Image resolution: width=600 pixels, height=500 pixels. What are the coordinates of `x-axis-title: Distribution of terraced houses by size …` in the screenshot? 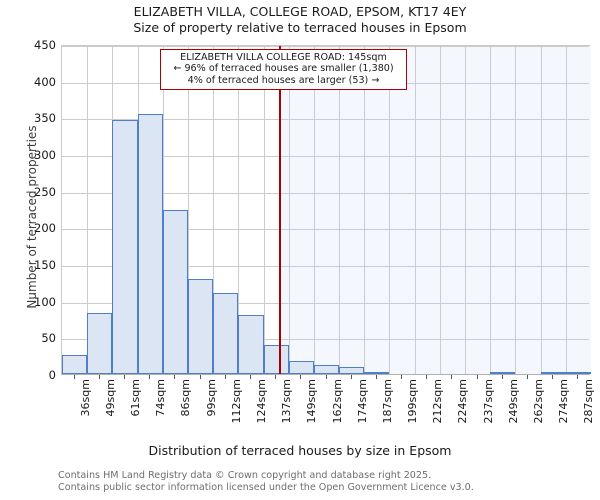 It's located at (300, 450).